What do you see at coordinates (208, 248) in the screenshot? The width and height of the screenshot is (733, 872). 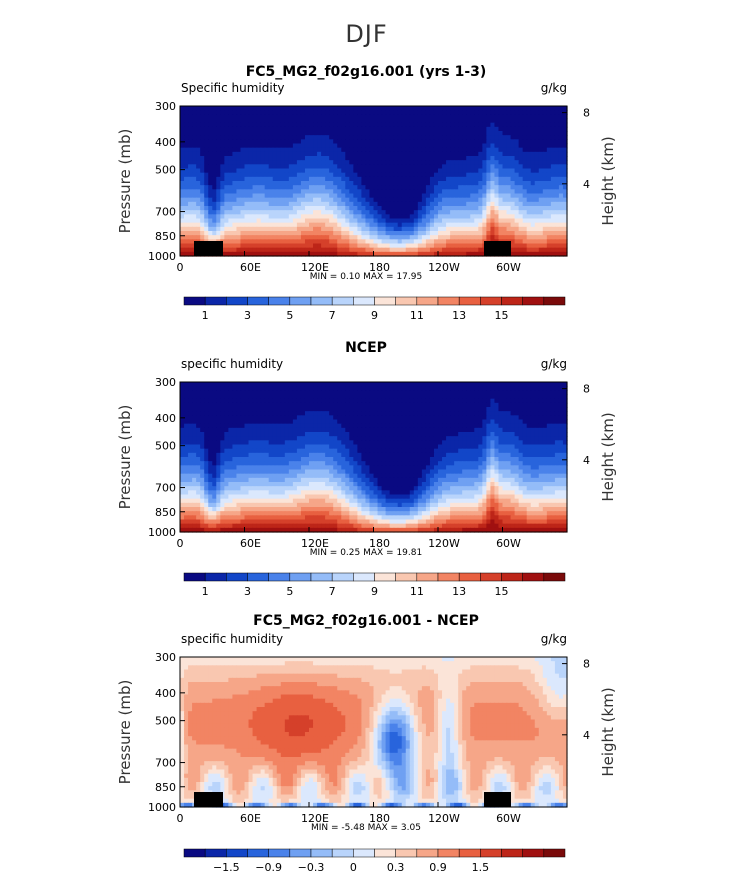 I see `land-mask-africa` at bounding box center [208, 248].